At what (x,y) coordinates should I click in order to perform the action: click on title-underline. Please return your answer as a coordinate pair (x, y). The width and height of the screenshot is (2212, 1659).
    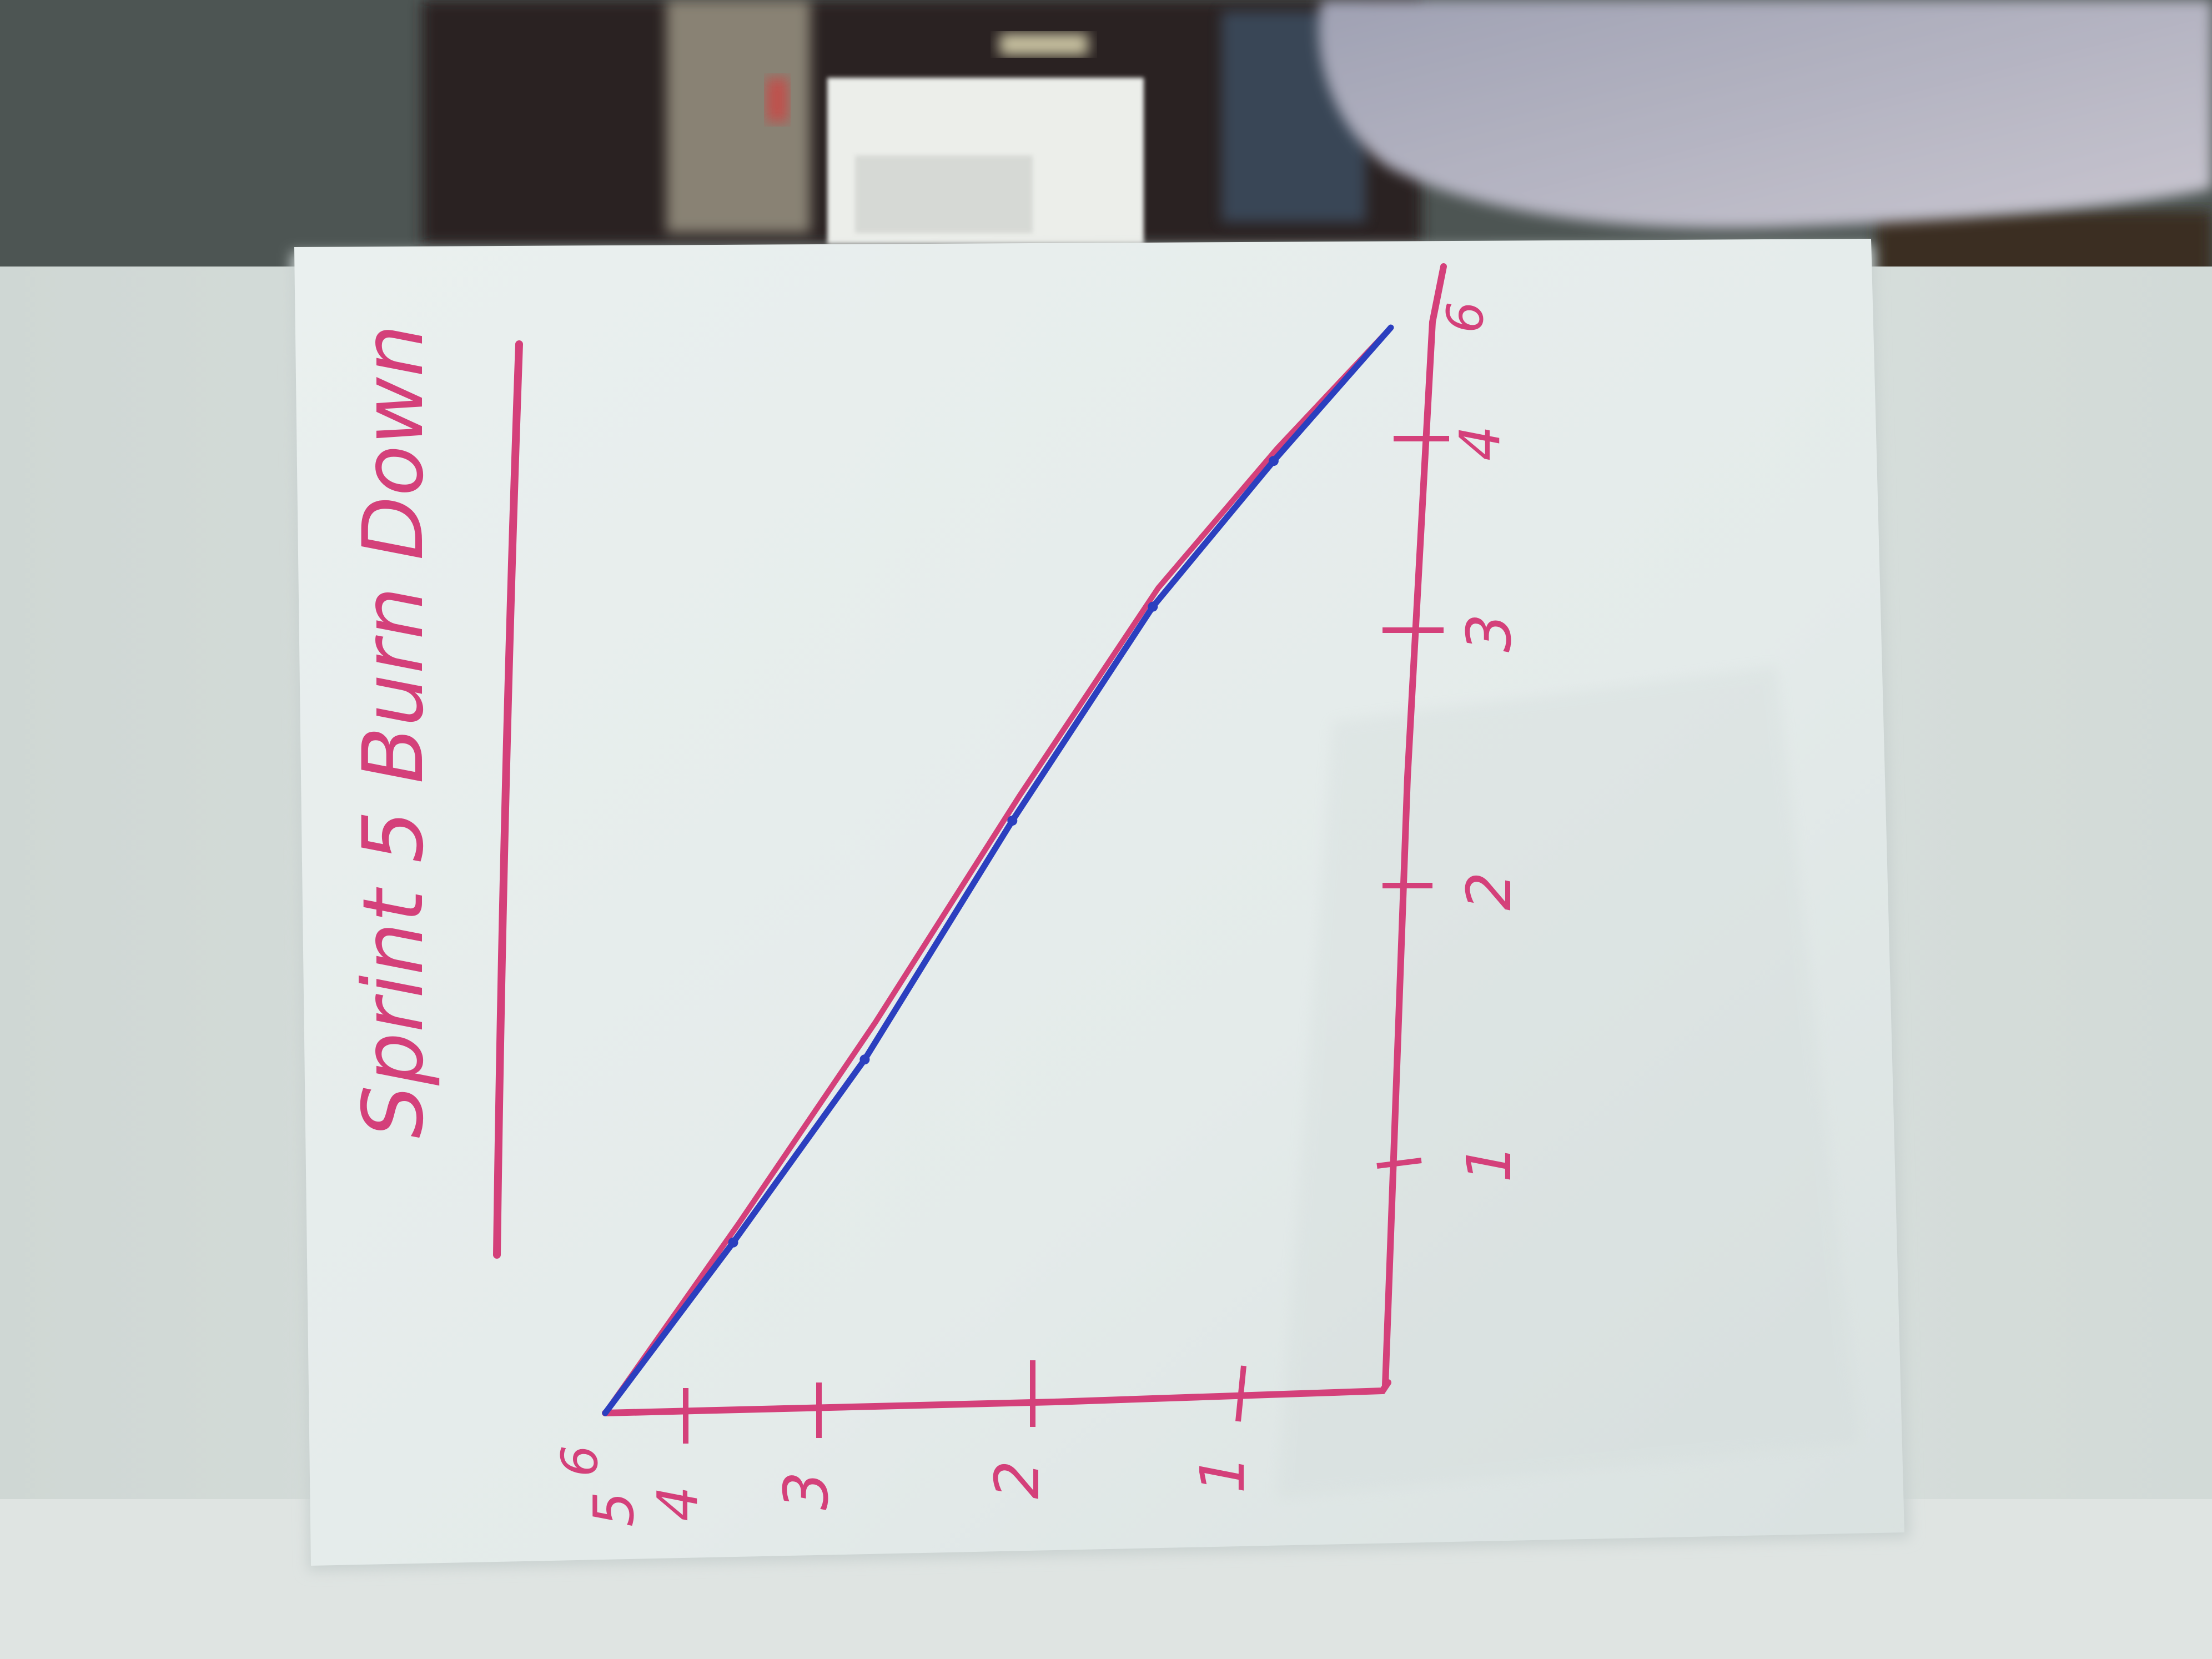
    Looking at the image, I should click on (508, 799).